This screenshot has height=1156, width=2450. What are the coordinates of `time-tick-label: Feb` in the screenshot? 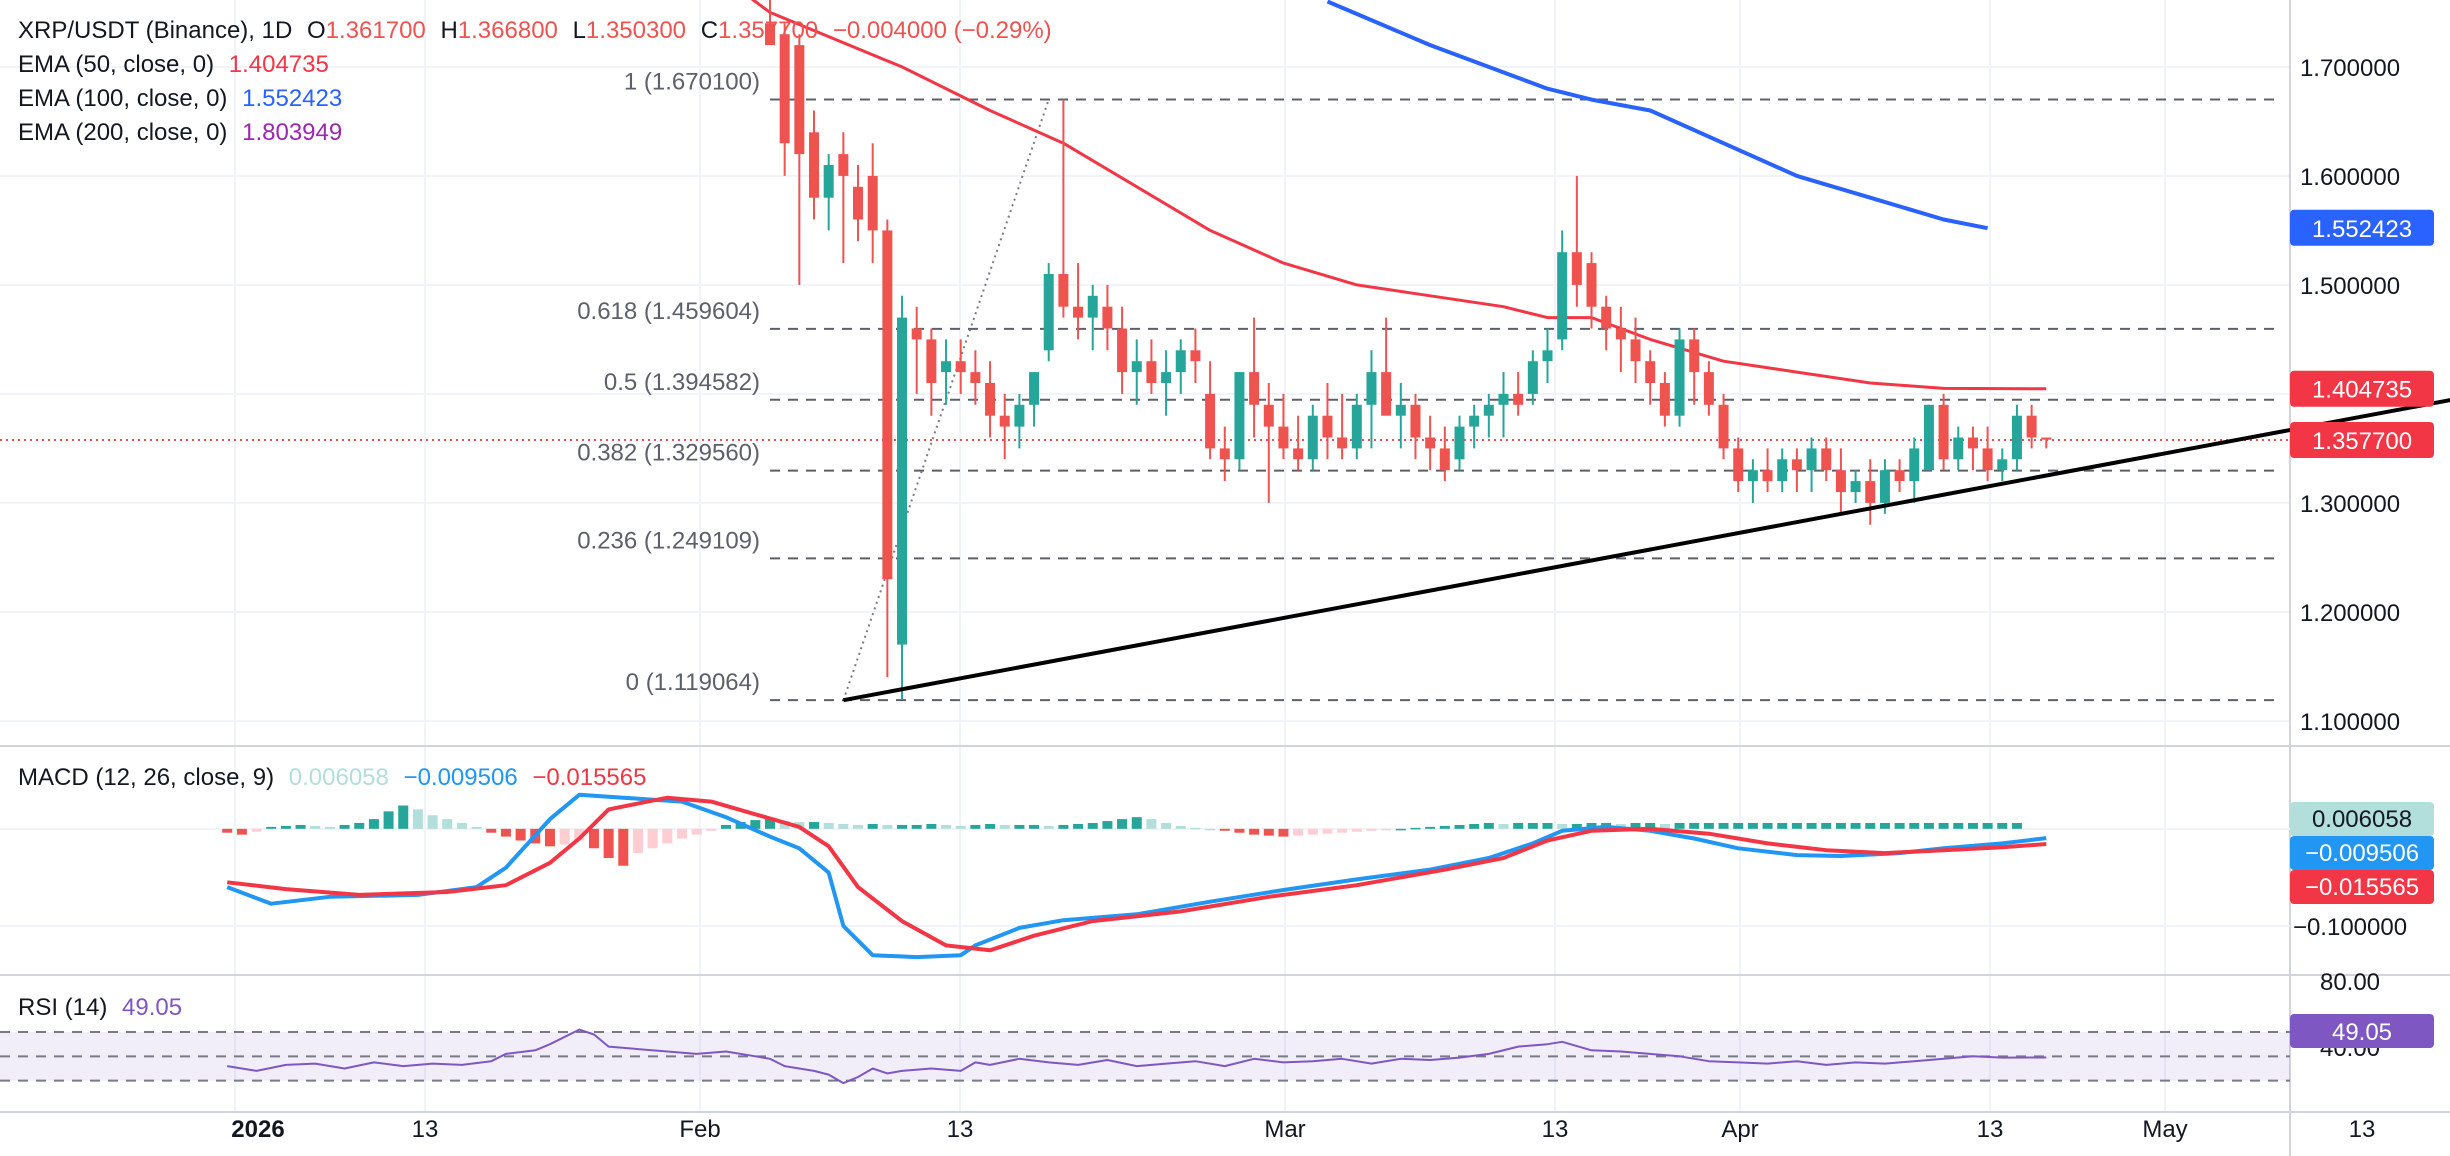 It's located at (699, 1129).